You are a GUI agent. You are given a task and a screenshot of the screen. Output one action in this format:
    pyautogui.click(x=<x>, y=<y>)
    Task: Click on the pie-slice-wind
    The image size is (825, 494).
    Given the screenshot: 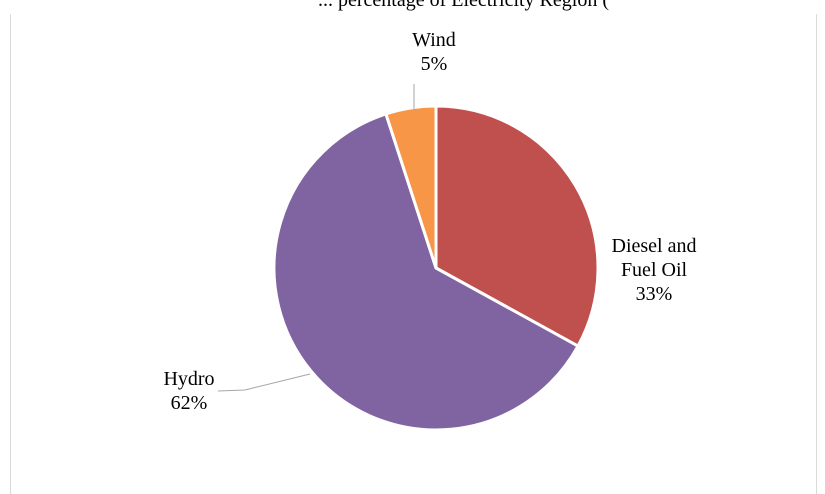 What is the action you would take?
    pyautogui.click(x=411, y=186)
    